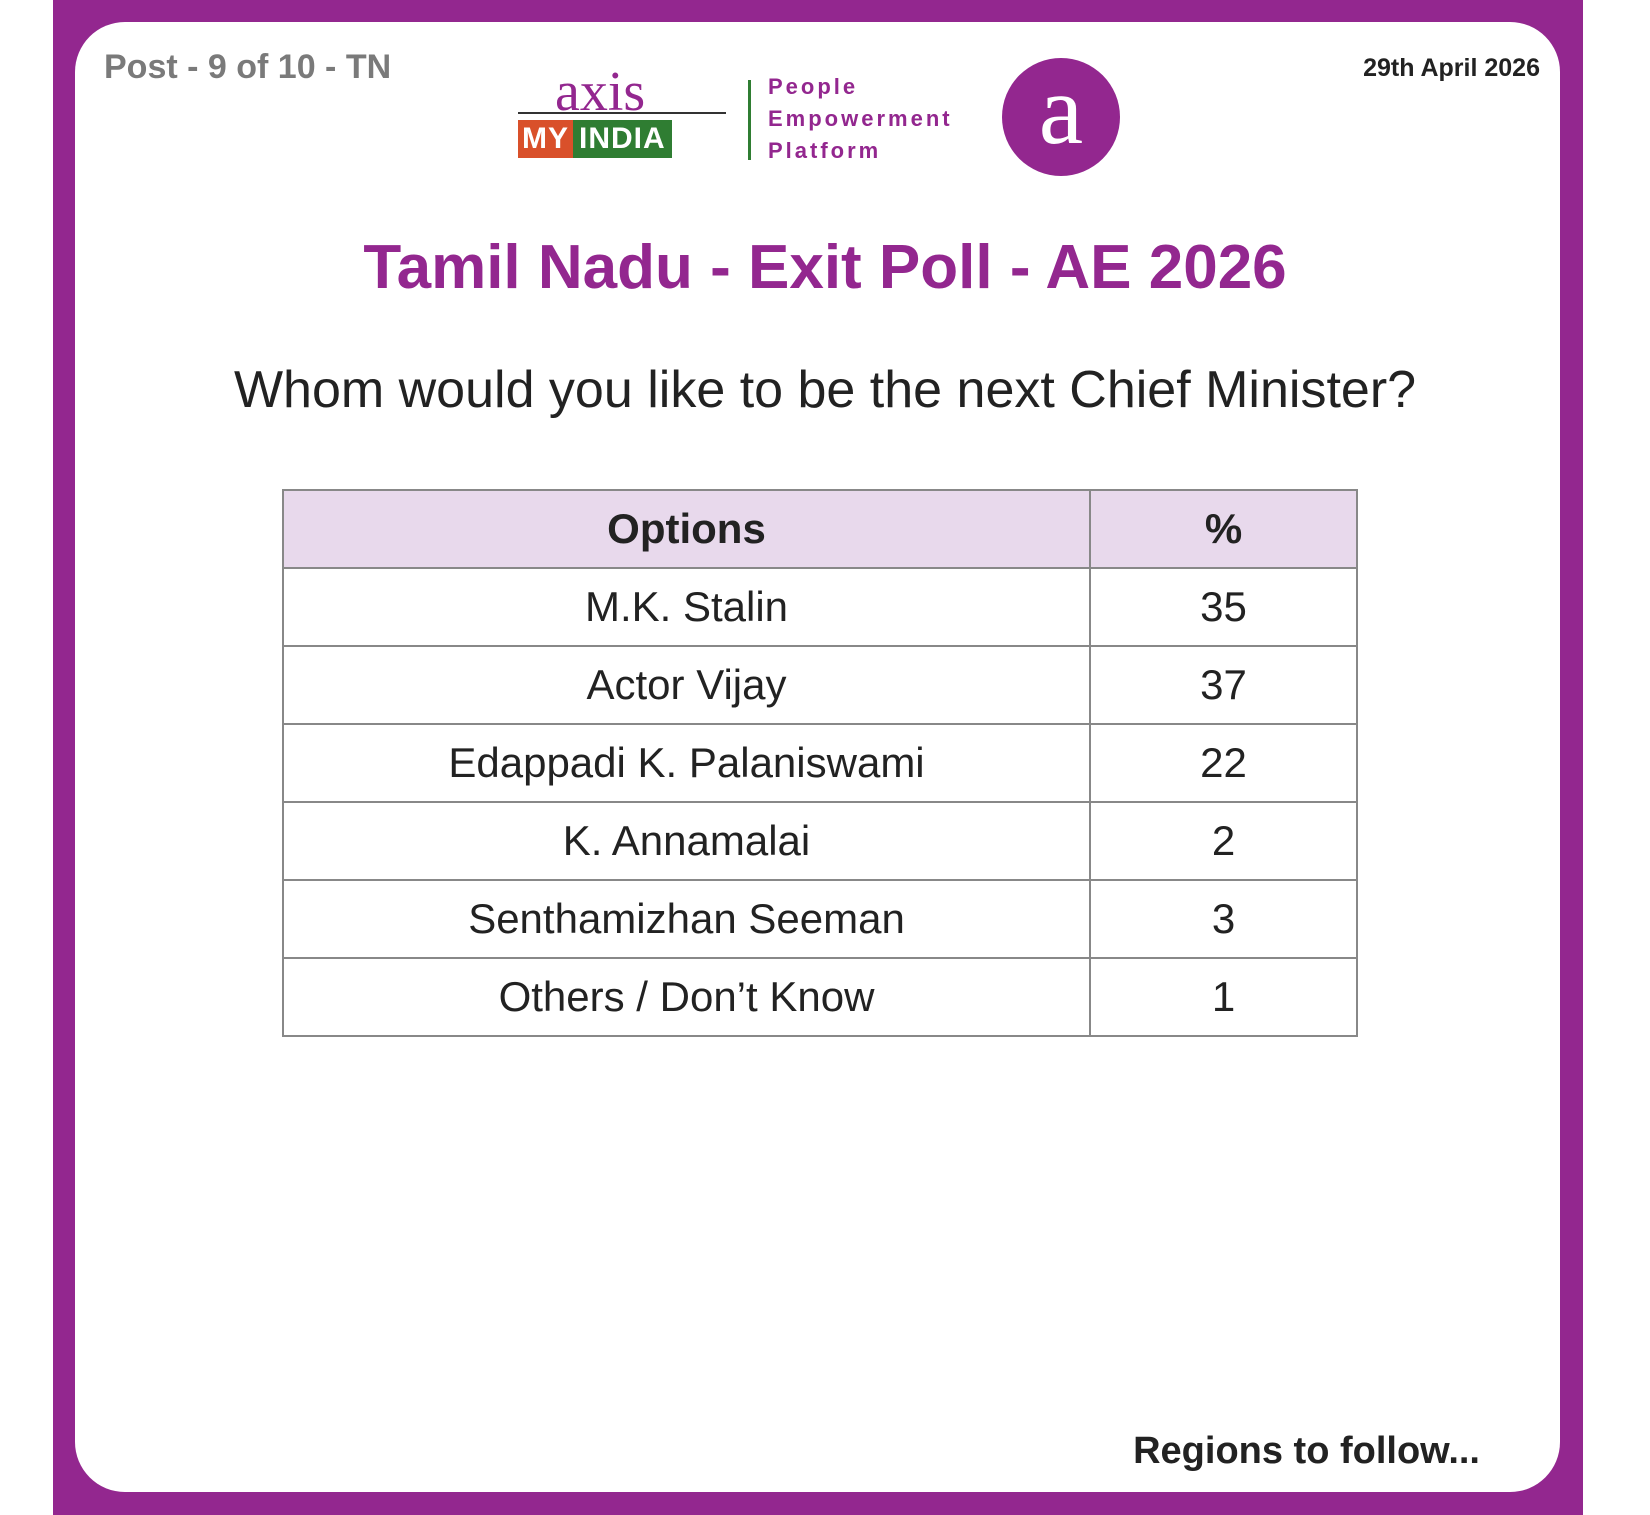  I want to click on date: 29th April 2026, so click(1451, 68).